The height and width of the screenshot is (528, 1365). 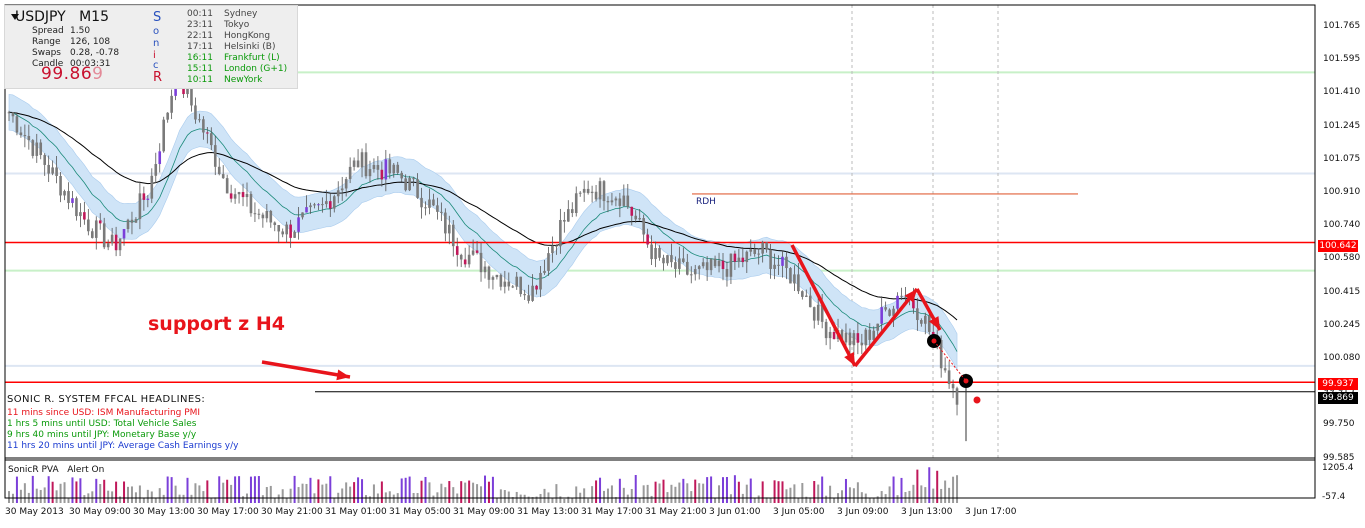 What do you see at coordinates (1342, 26) in the screenshot?
I see `y-tick-label: 101.765` at bounding box center [1342, 26].